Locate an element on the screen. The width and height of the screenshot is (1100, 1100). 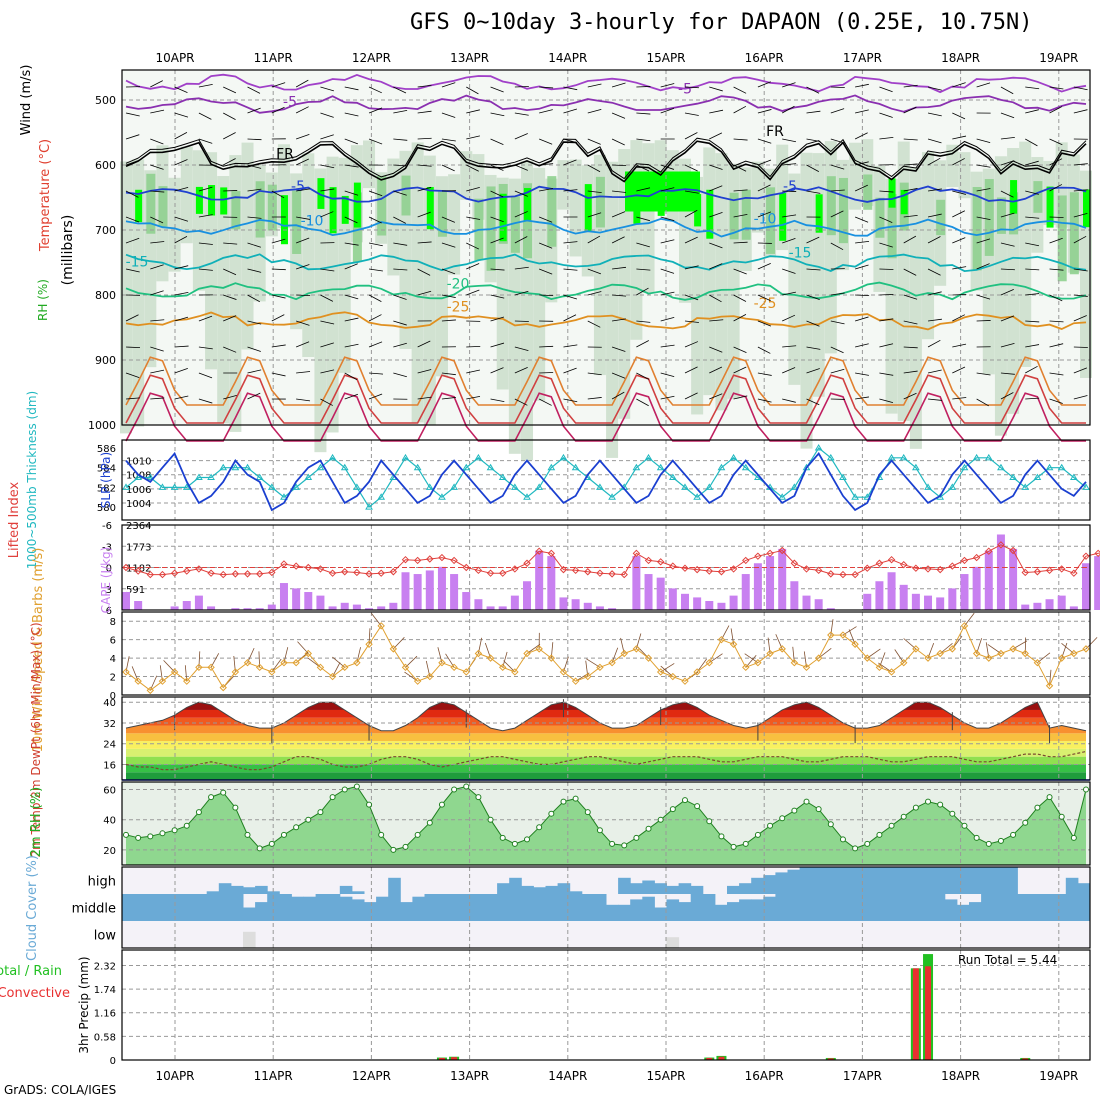
axis-label: Total / Rain is located at coordinates (31, 971).